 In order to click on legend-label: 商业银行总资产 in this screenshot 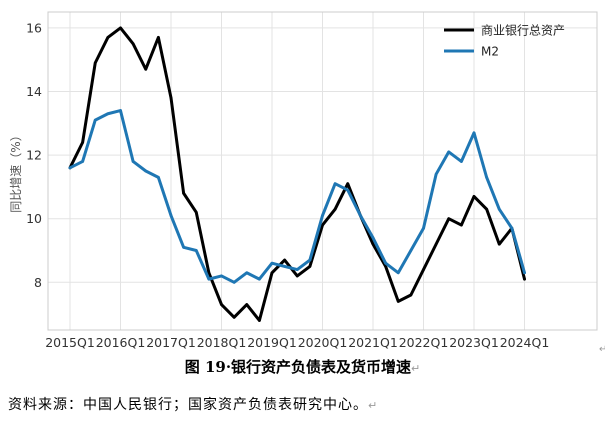, I will do `click(523, 30)`.